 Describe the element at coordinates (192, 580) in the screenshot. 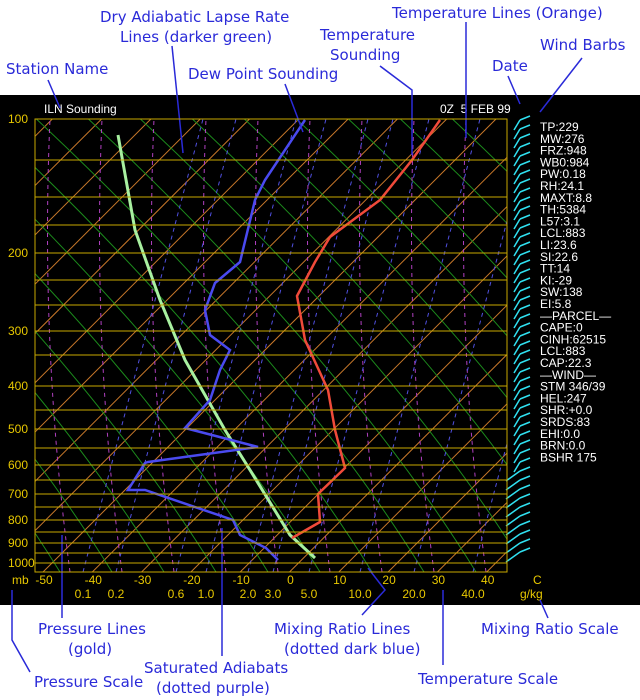

I see `temperature-label: -20` at that location.